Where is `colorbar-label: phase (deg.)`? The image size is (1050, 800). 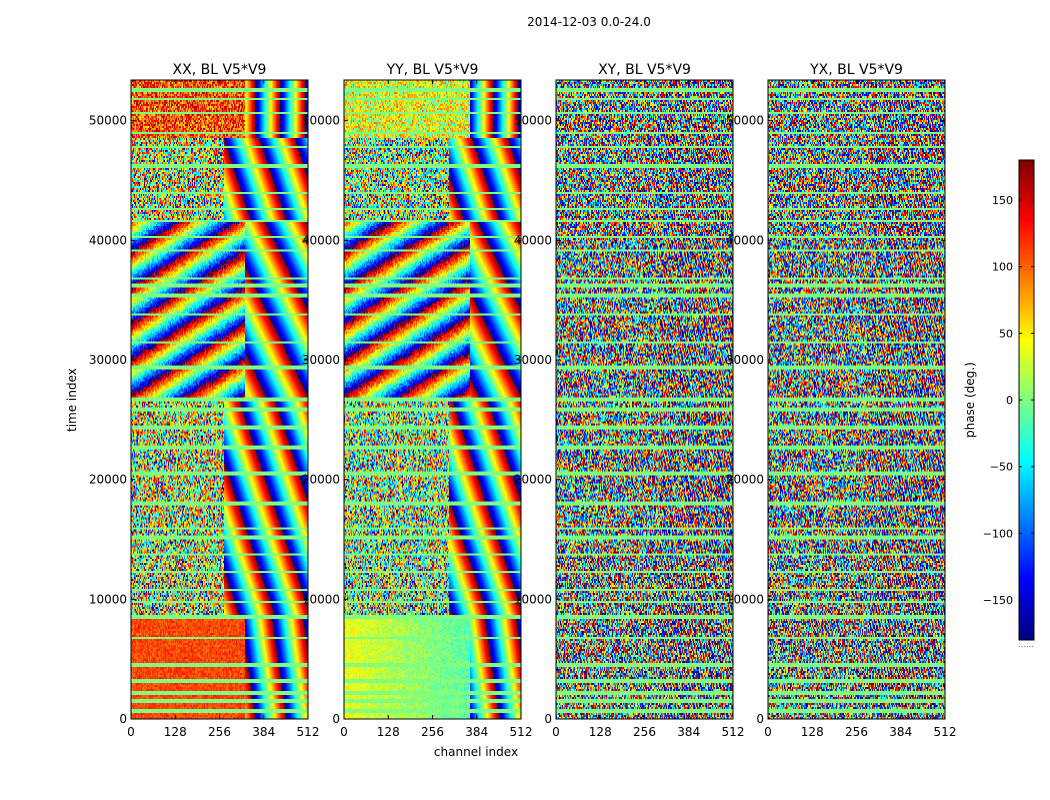 colorbar-label: phase (deg.) is located at coordinates (970, 400).